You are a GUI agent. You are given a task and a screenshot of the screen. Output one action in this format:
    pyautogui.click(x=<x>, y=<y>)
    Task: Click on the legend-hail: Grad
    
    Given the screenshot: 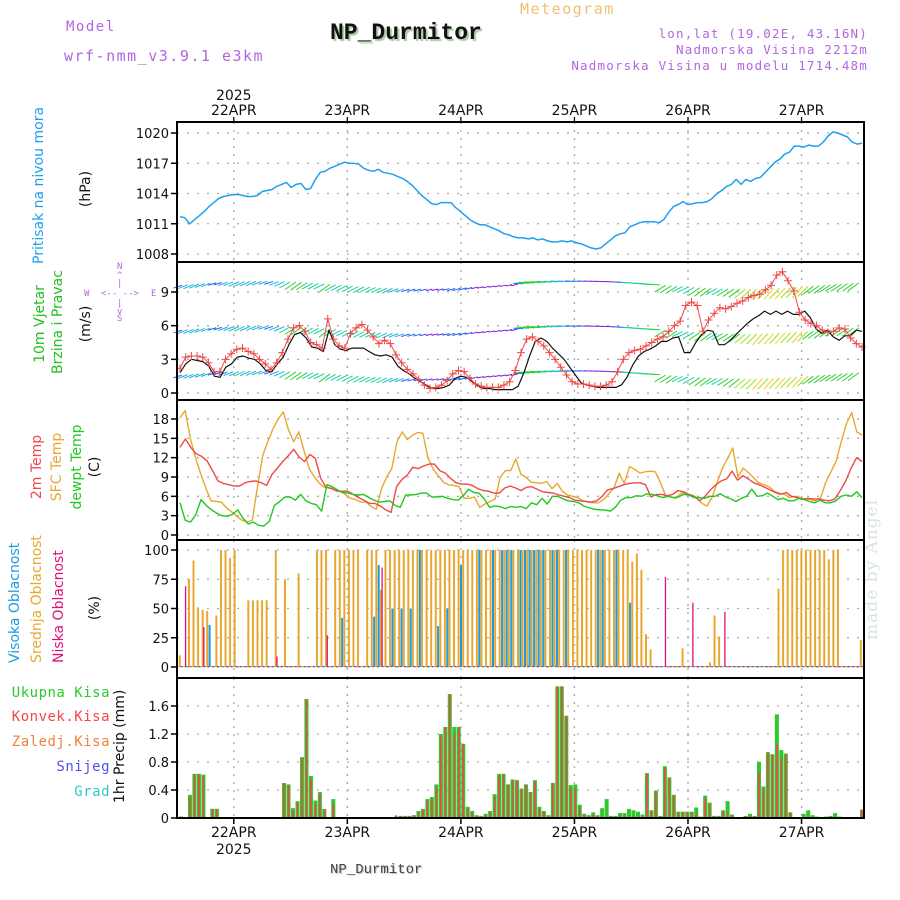 What is the action you would take?
    pyautogui.click(x=92, y=792)
    